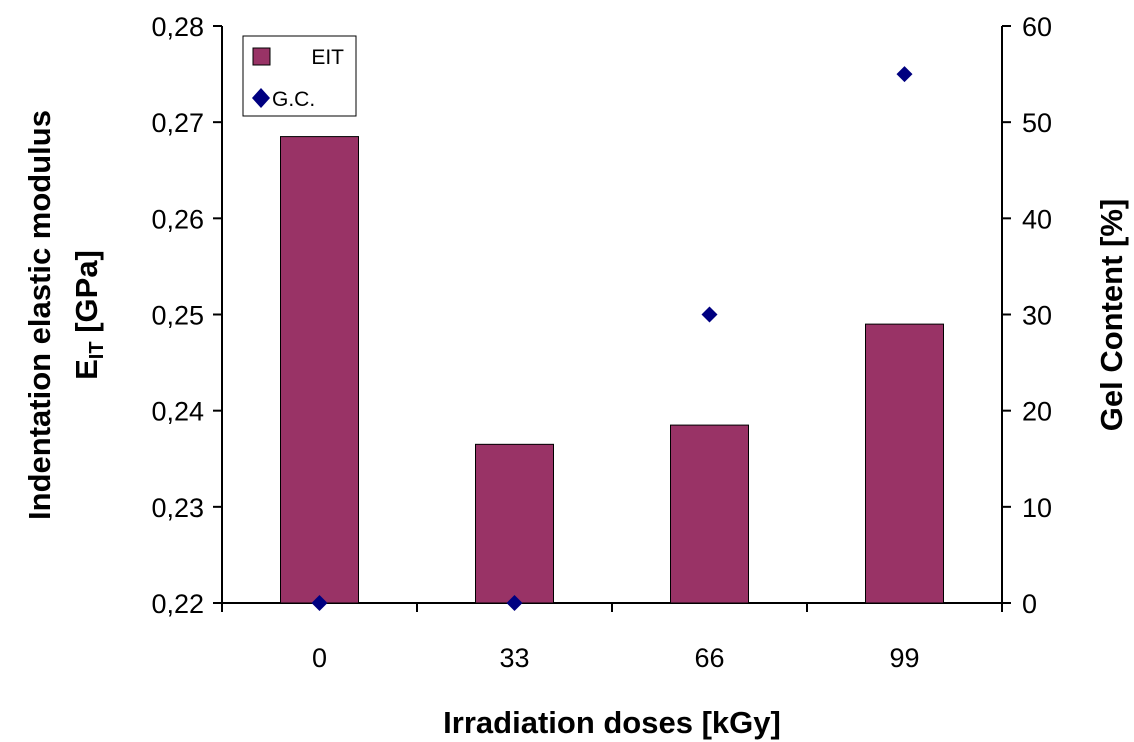 Image resolution: width=1134 pixels, height=742 pixels. What do you see at coordinates (177, 219) in the screenshot?
I see `y-tick-label: 0,26` at bounding box center [177, 219].